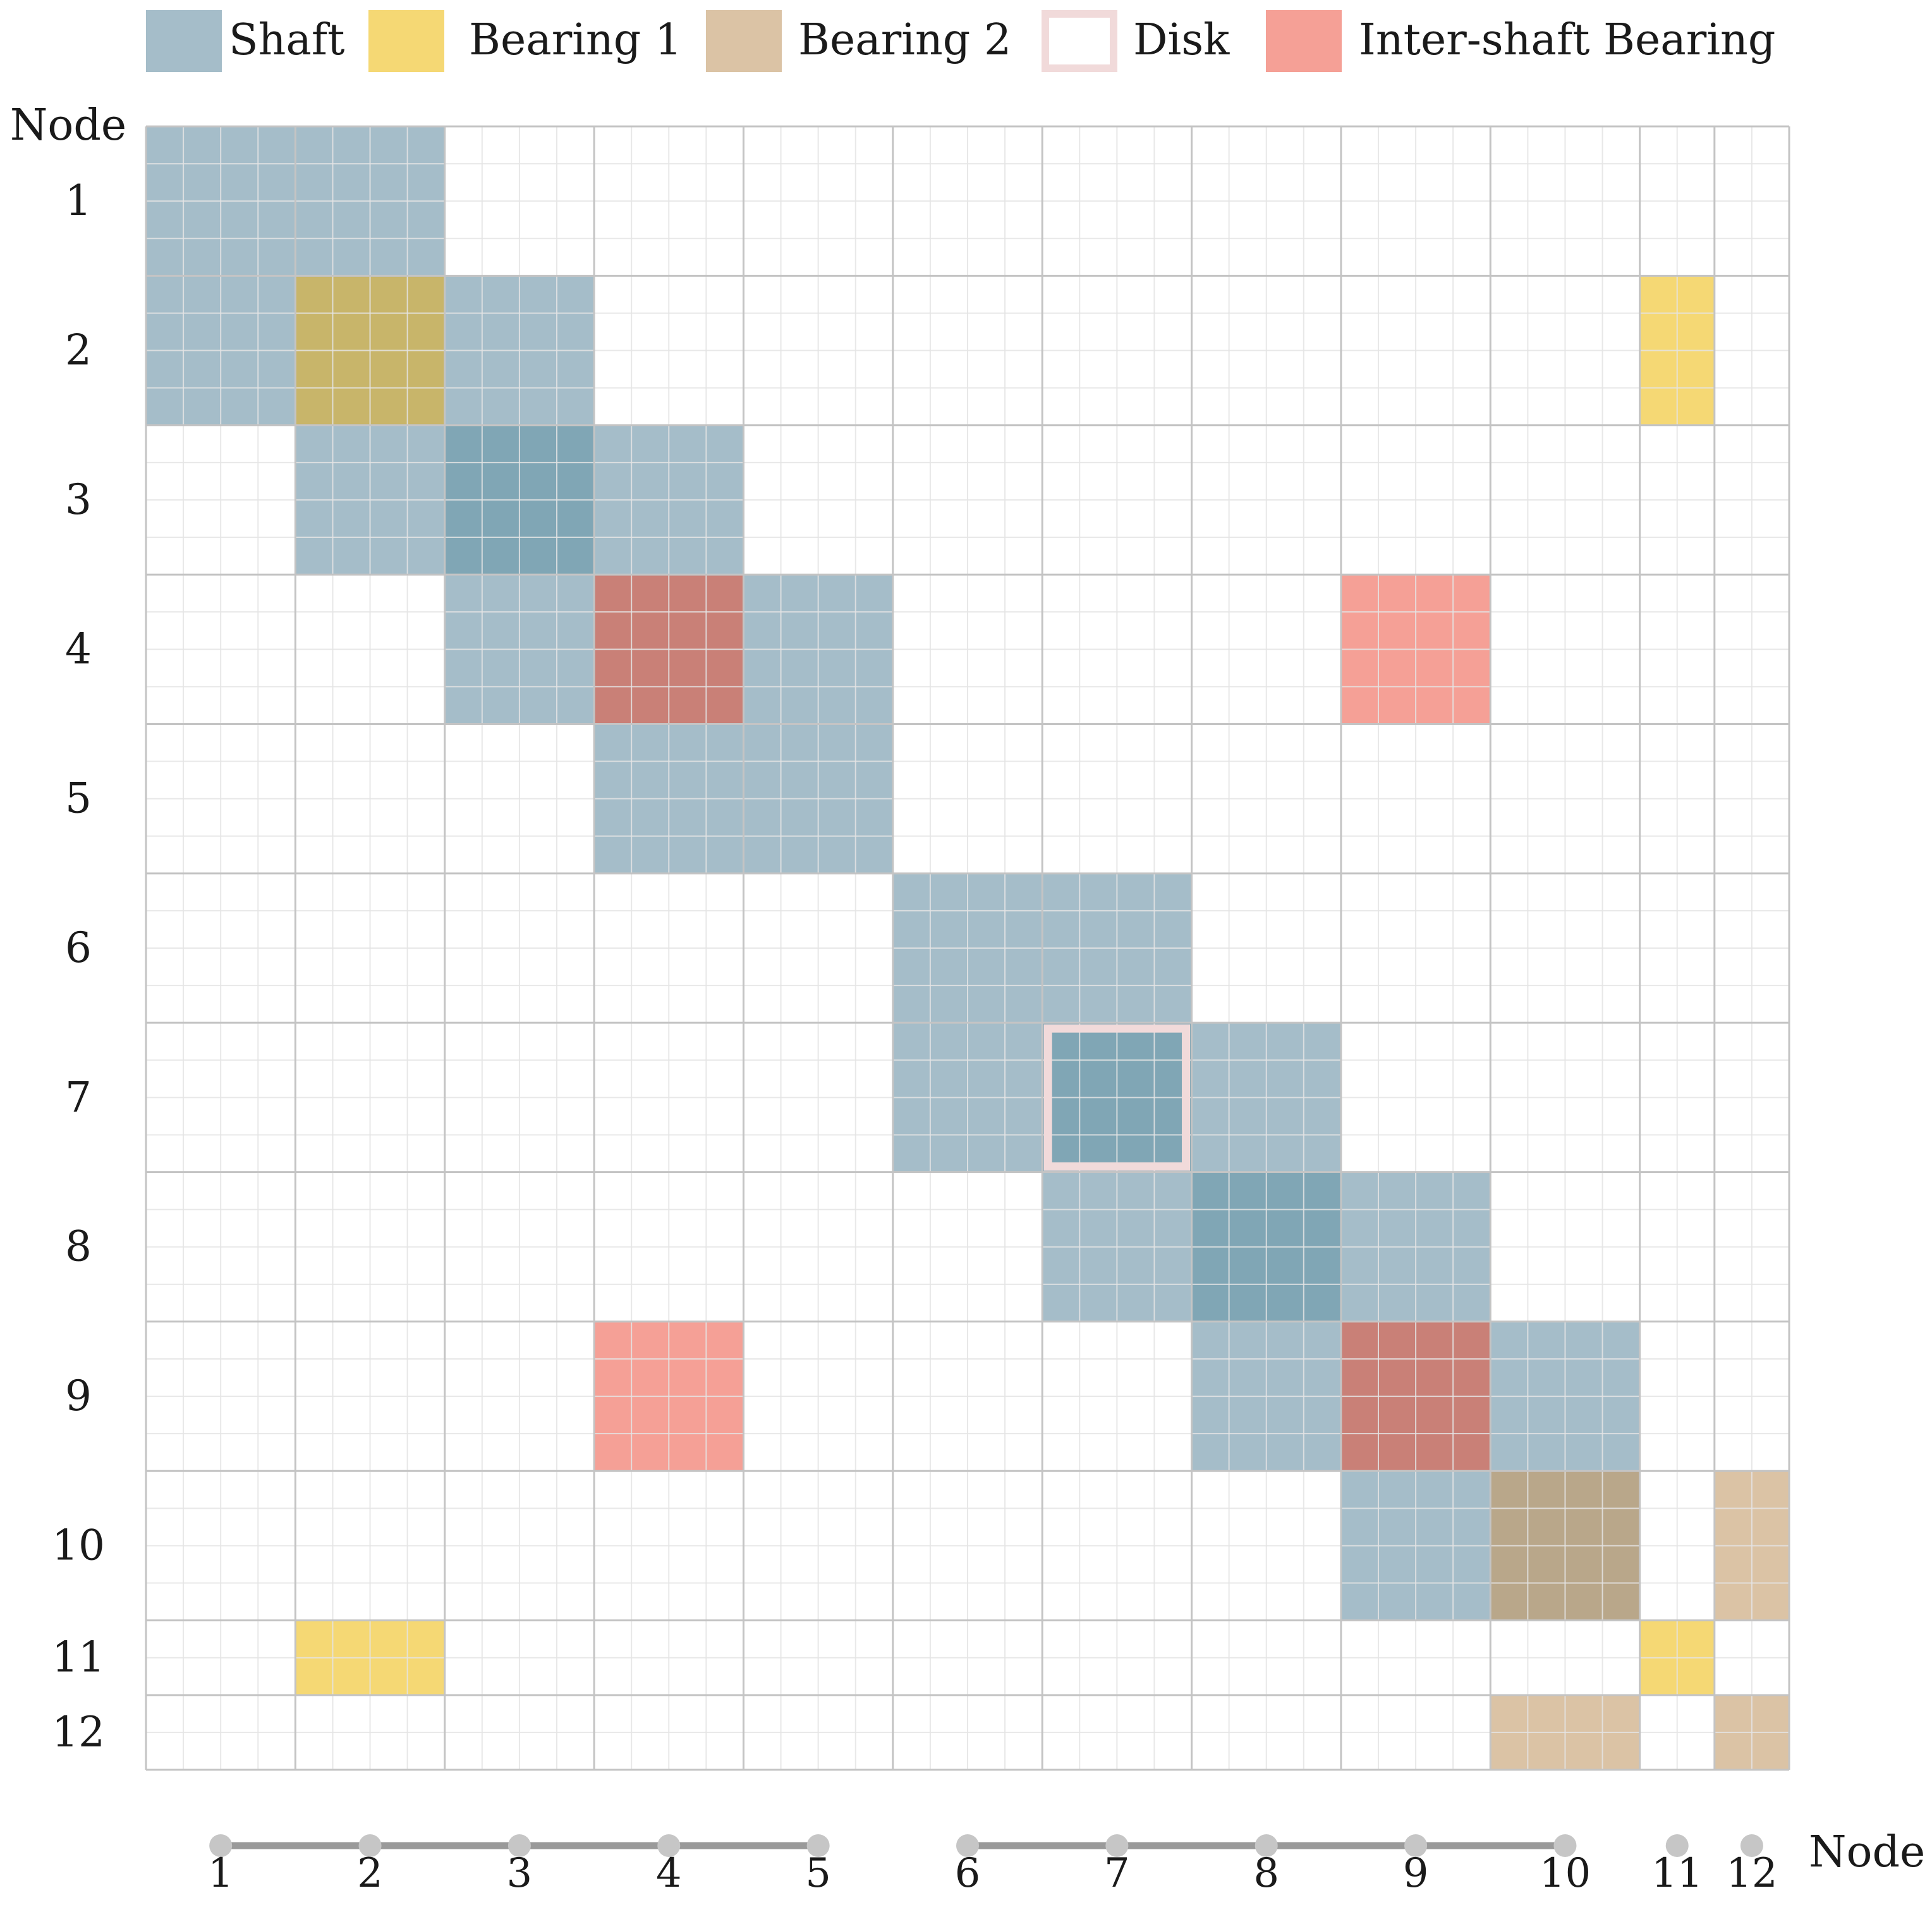  What do you see at coordinates (575, 40) in the screenshot?
I see `legend-label-bearing1: Bearing 1` at bounding box center [575, 40].